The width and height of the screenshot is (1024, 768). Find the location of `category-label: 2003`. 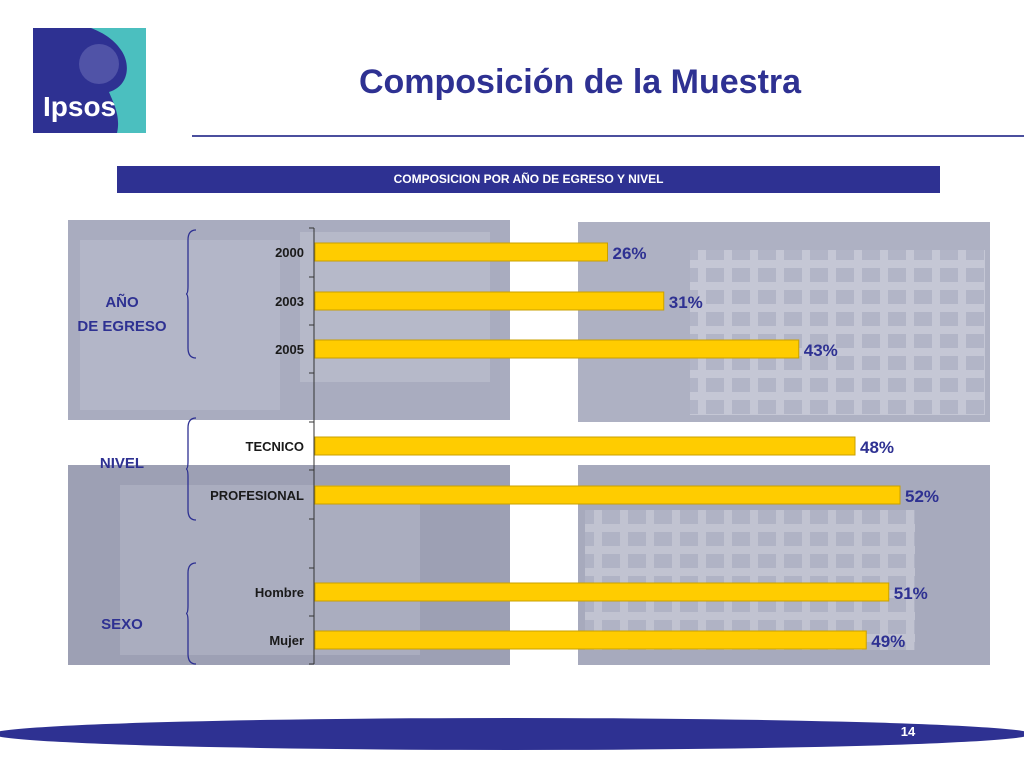

category-label: 2003 is located at coordinates (289, 301).